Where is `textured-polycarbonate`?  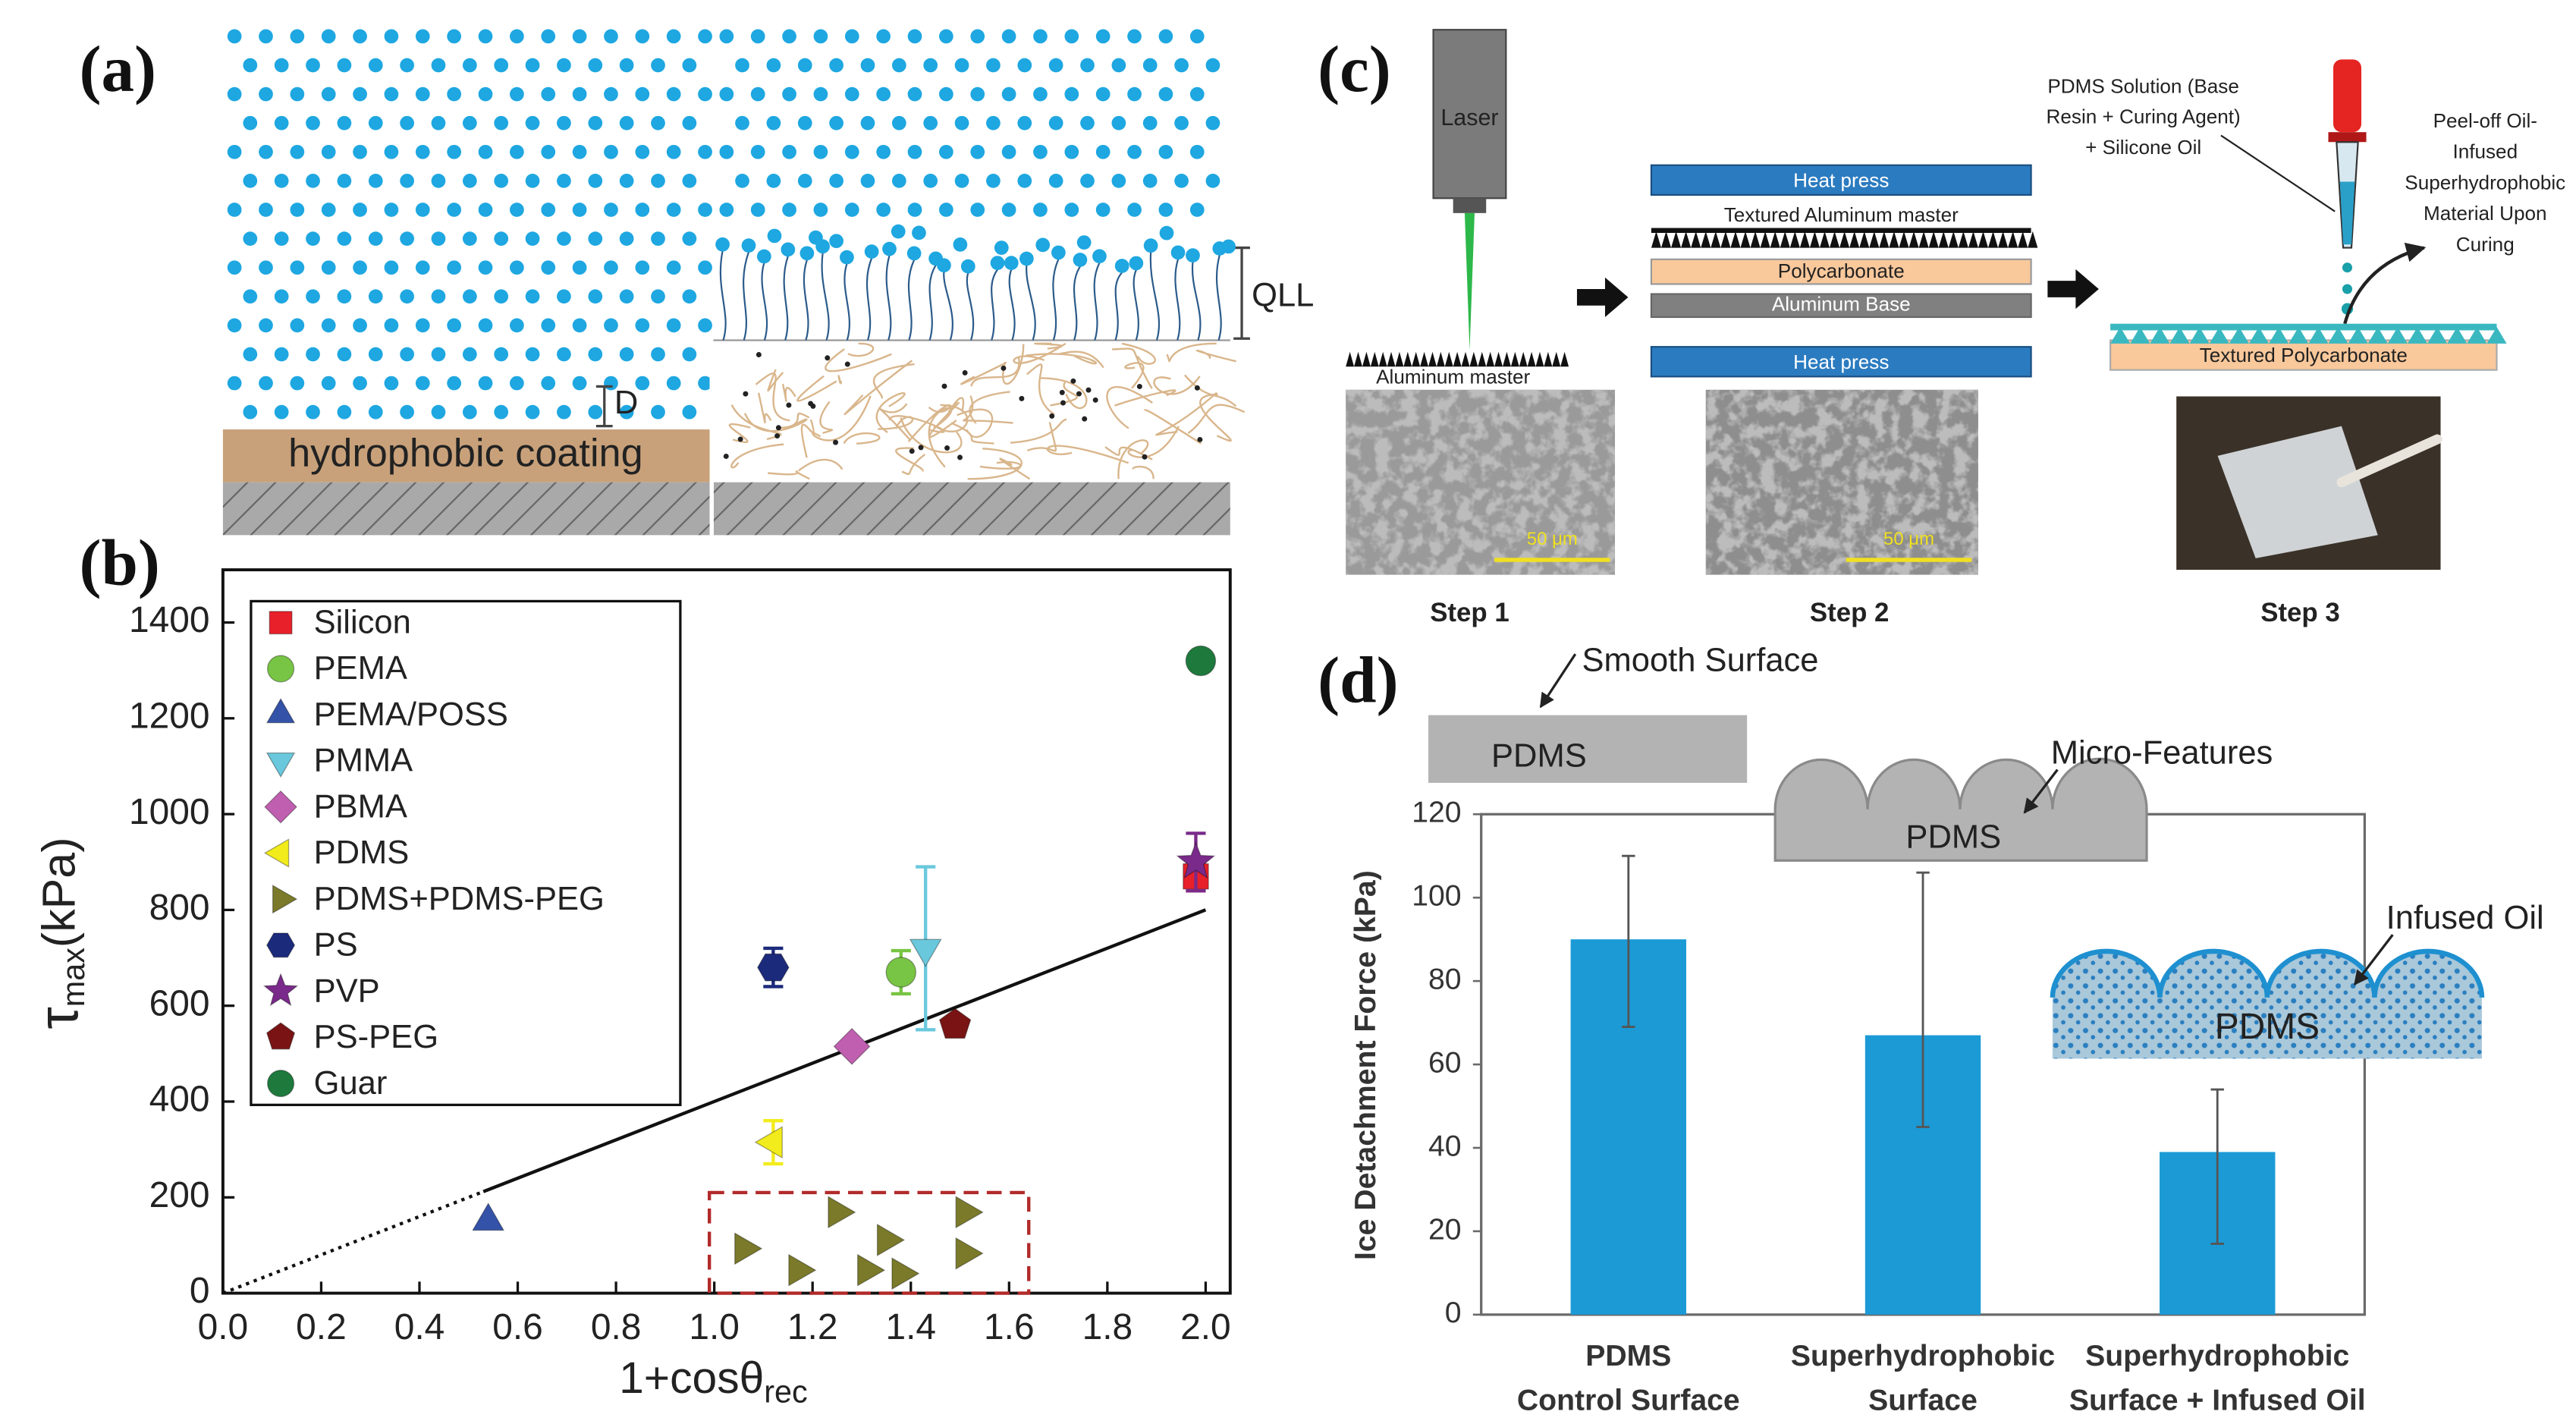
textured-polycarbonate is located at coordinates (2303, 355).